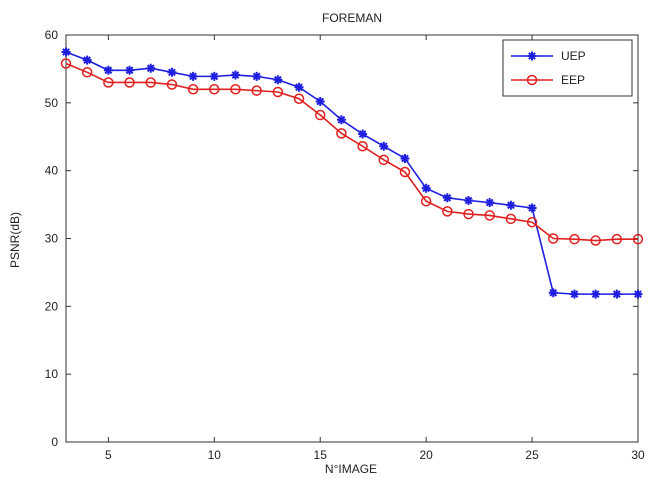 The width and height of the screenshot is (649, 482). Describe the element at coordinates (532, 56) in the screenshot. I see `legend-marker-uep` at that location.